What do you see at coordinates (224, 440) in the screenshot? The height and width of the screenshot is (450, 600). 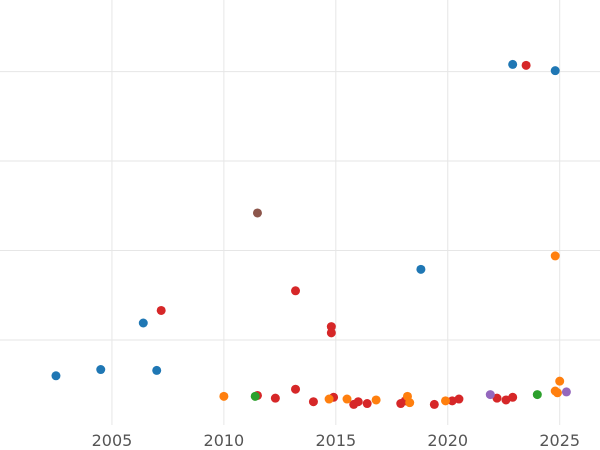 I see `x-tick-label-2010: 2010` at bounding box center [224, 440].